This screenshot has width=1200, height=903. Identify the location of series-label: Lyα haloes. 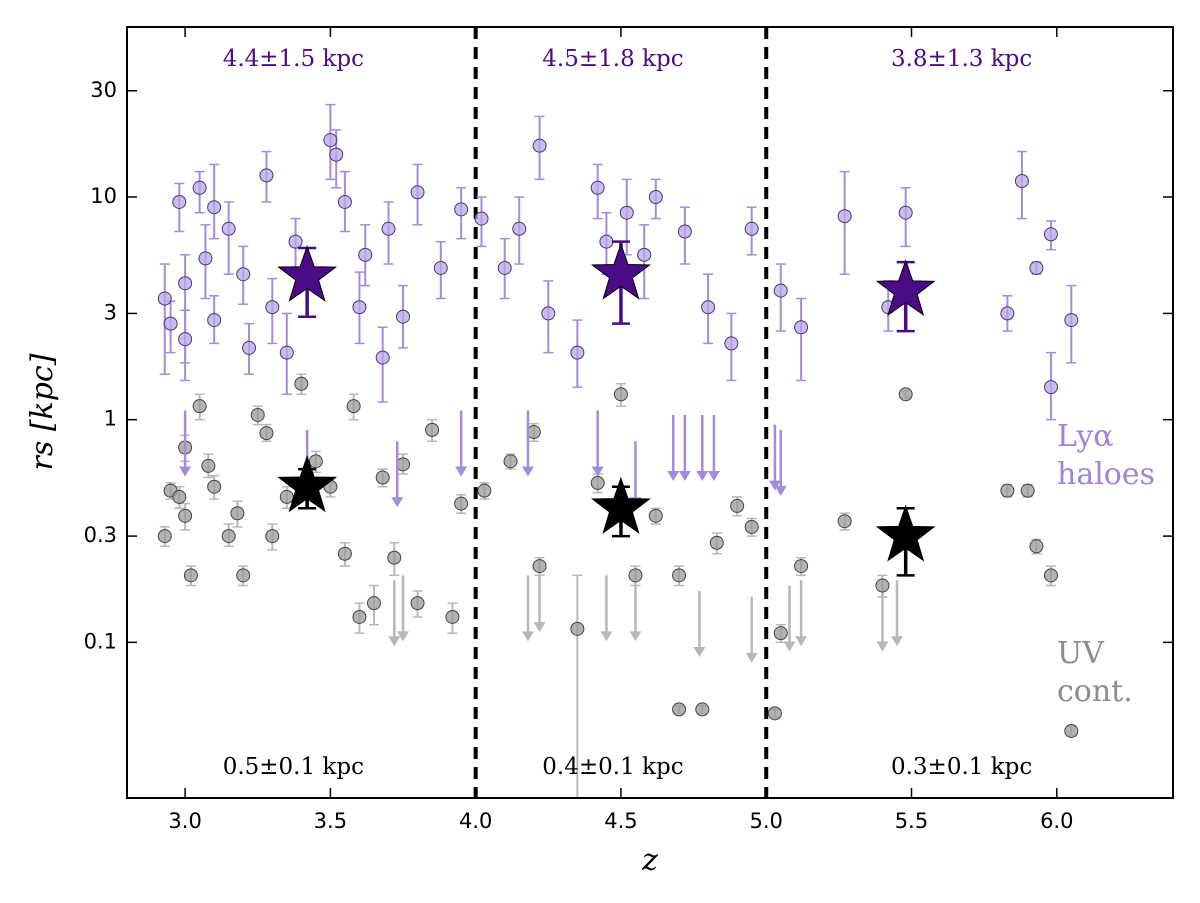
(1106, 455).